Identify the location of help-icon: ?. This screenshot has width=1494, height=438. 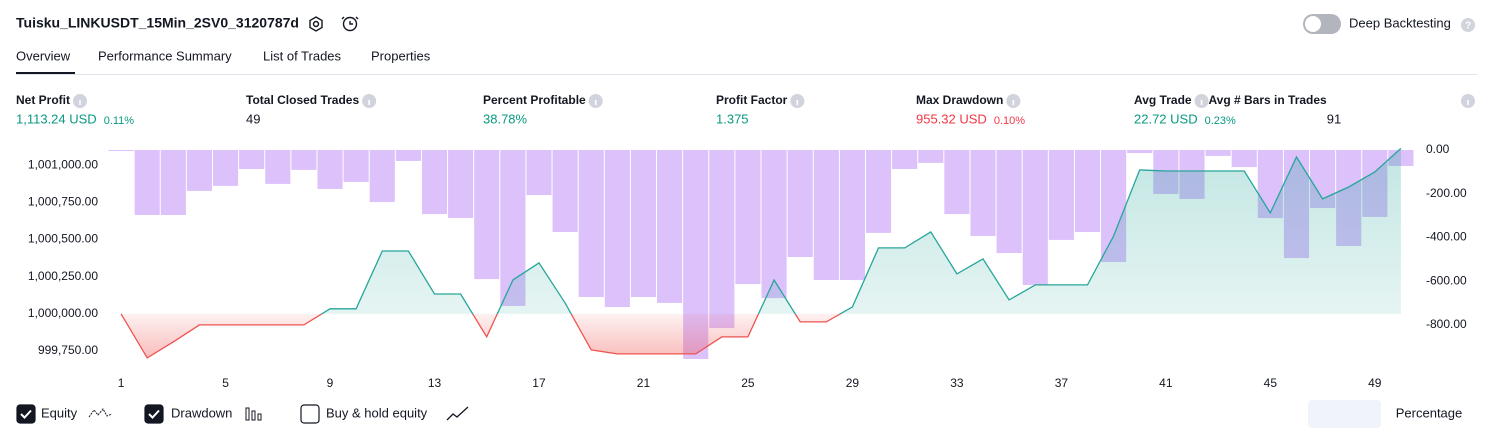
(1468, 25).